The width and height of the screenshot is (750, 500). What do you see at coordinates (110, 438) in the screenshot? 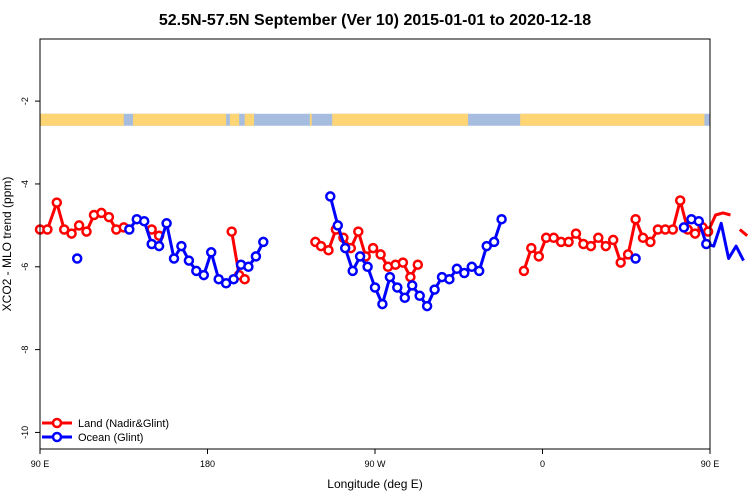
I see `legend-label-ocean: Ocean (Glint)` at bounding box center [110, 438].